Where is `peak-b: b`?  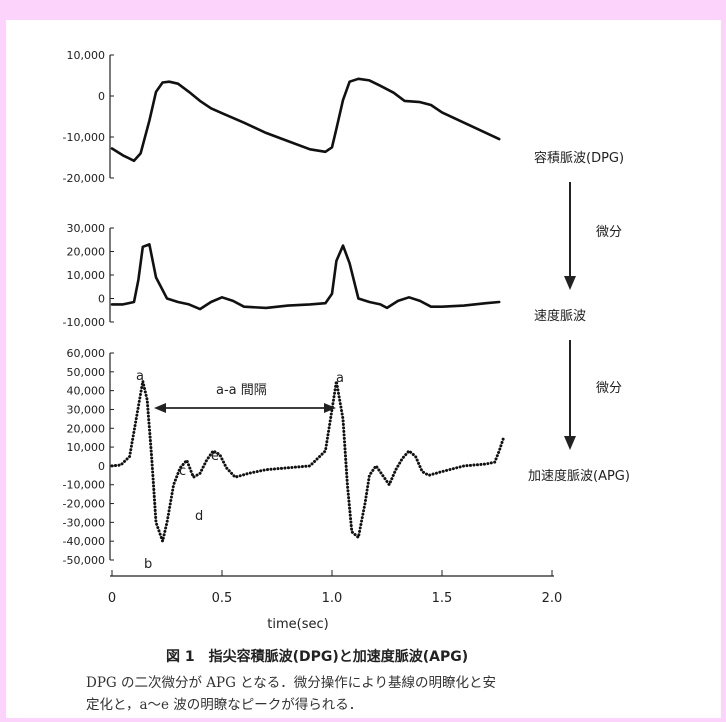 peak-b: b is located at coordinates (148, 564).